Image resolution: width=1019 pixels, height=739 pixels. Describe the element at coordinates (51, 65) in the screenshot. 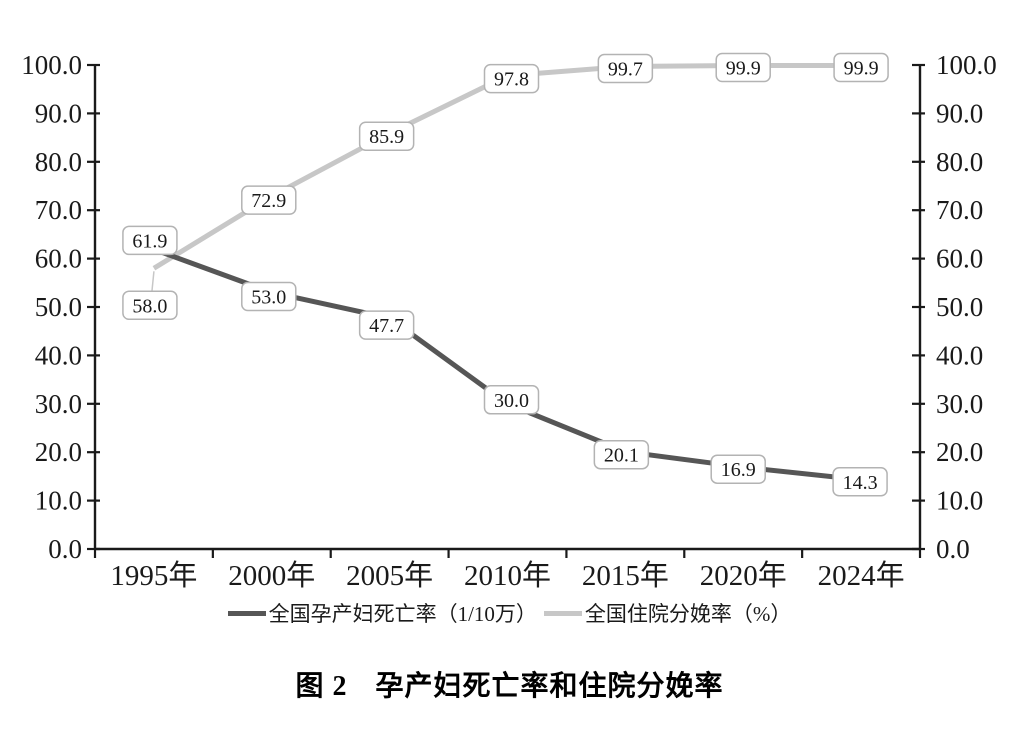

I see `y-axis-label-left: 100.0` at that location.